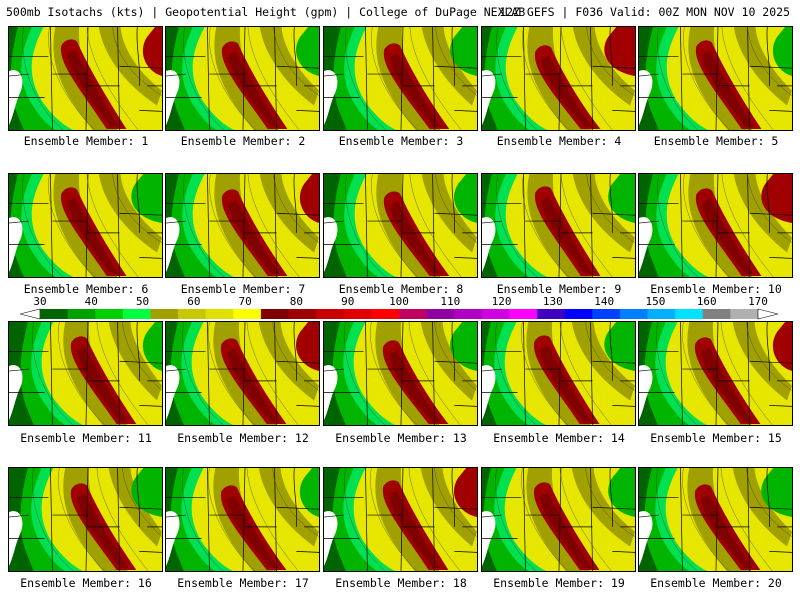  What do you see at coordinates (716, 583) in the screenshot?
I see `ensemble-member-label: Ensemble Member: 20` at bounding box center [716, 583].